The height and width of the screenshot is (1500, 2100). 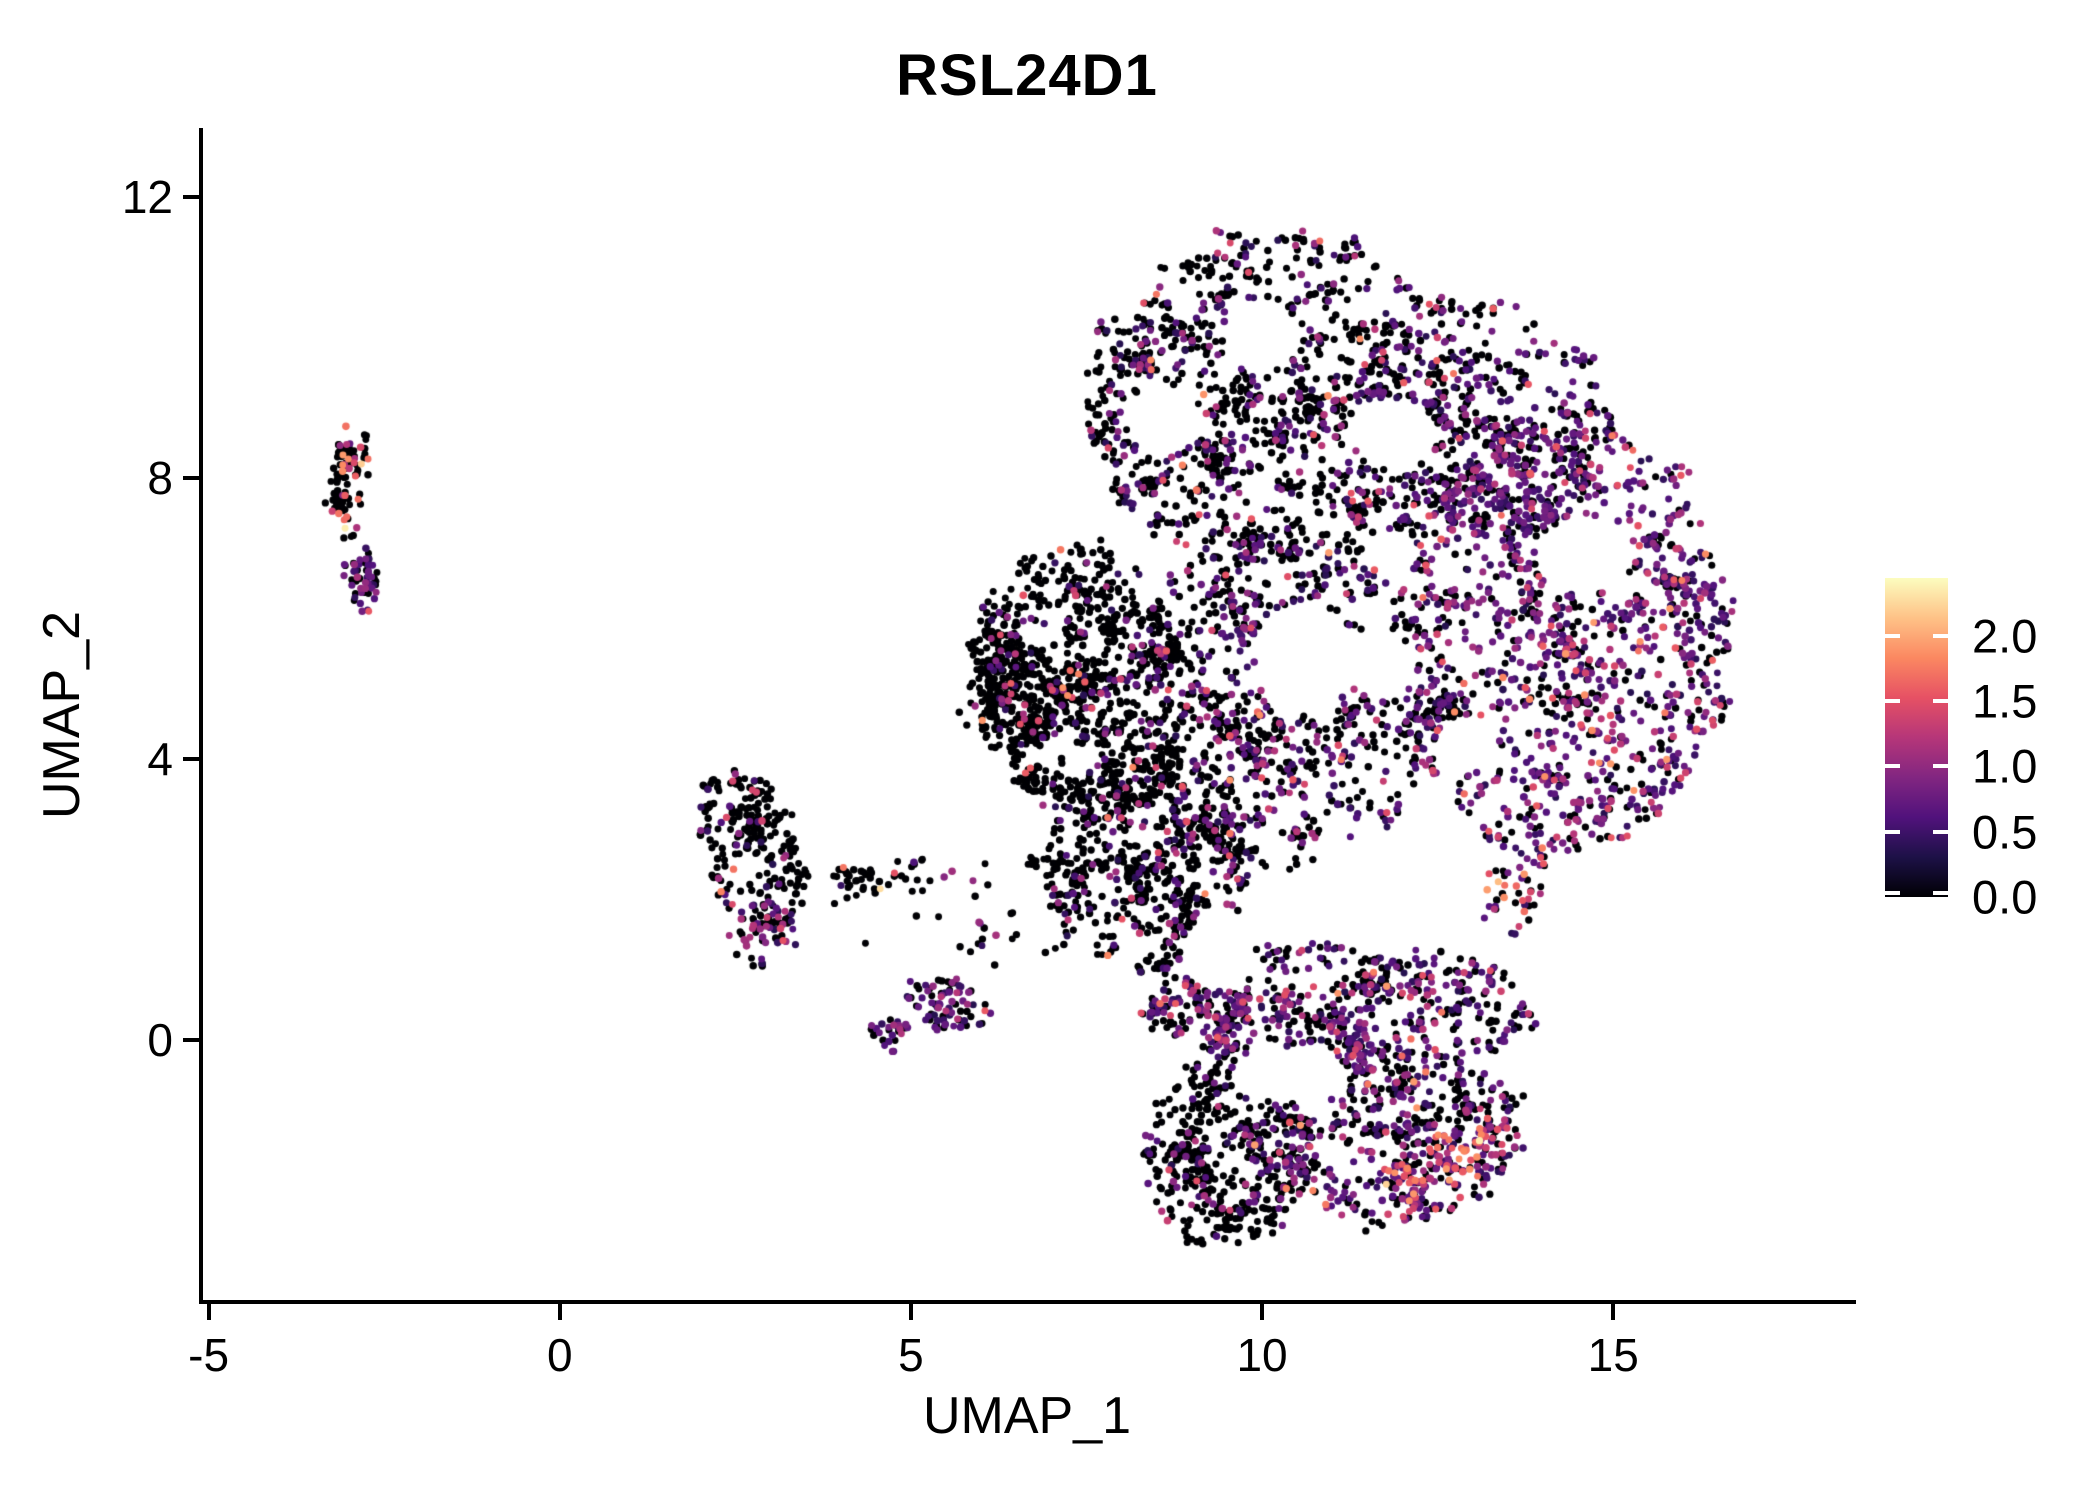 I want to click on colorbar-tick-label: 0.0, so click(x=2005, y=897).